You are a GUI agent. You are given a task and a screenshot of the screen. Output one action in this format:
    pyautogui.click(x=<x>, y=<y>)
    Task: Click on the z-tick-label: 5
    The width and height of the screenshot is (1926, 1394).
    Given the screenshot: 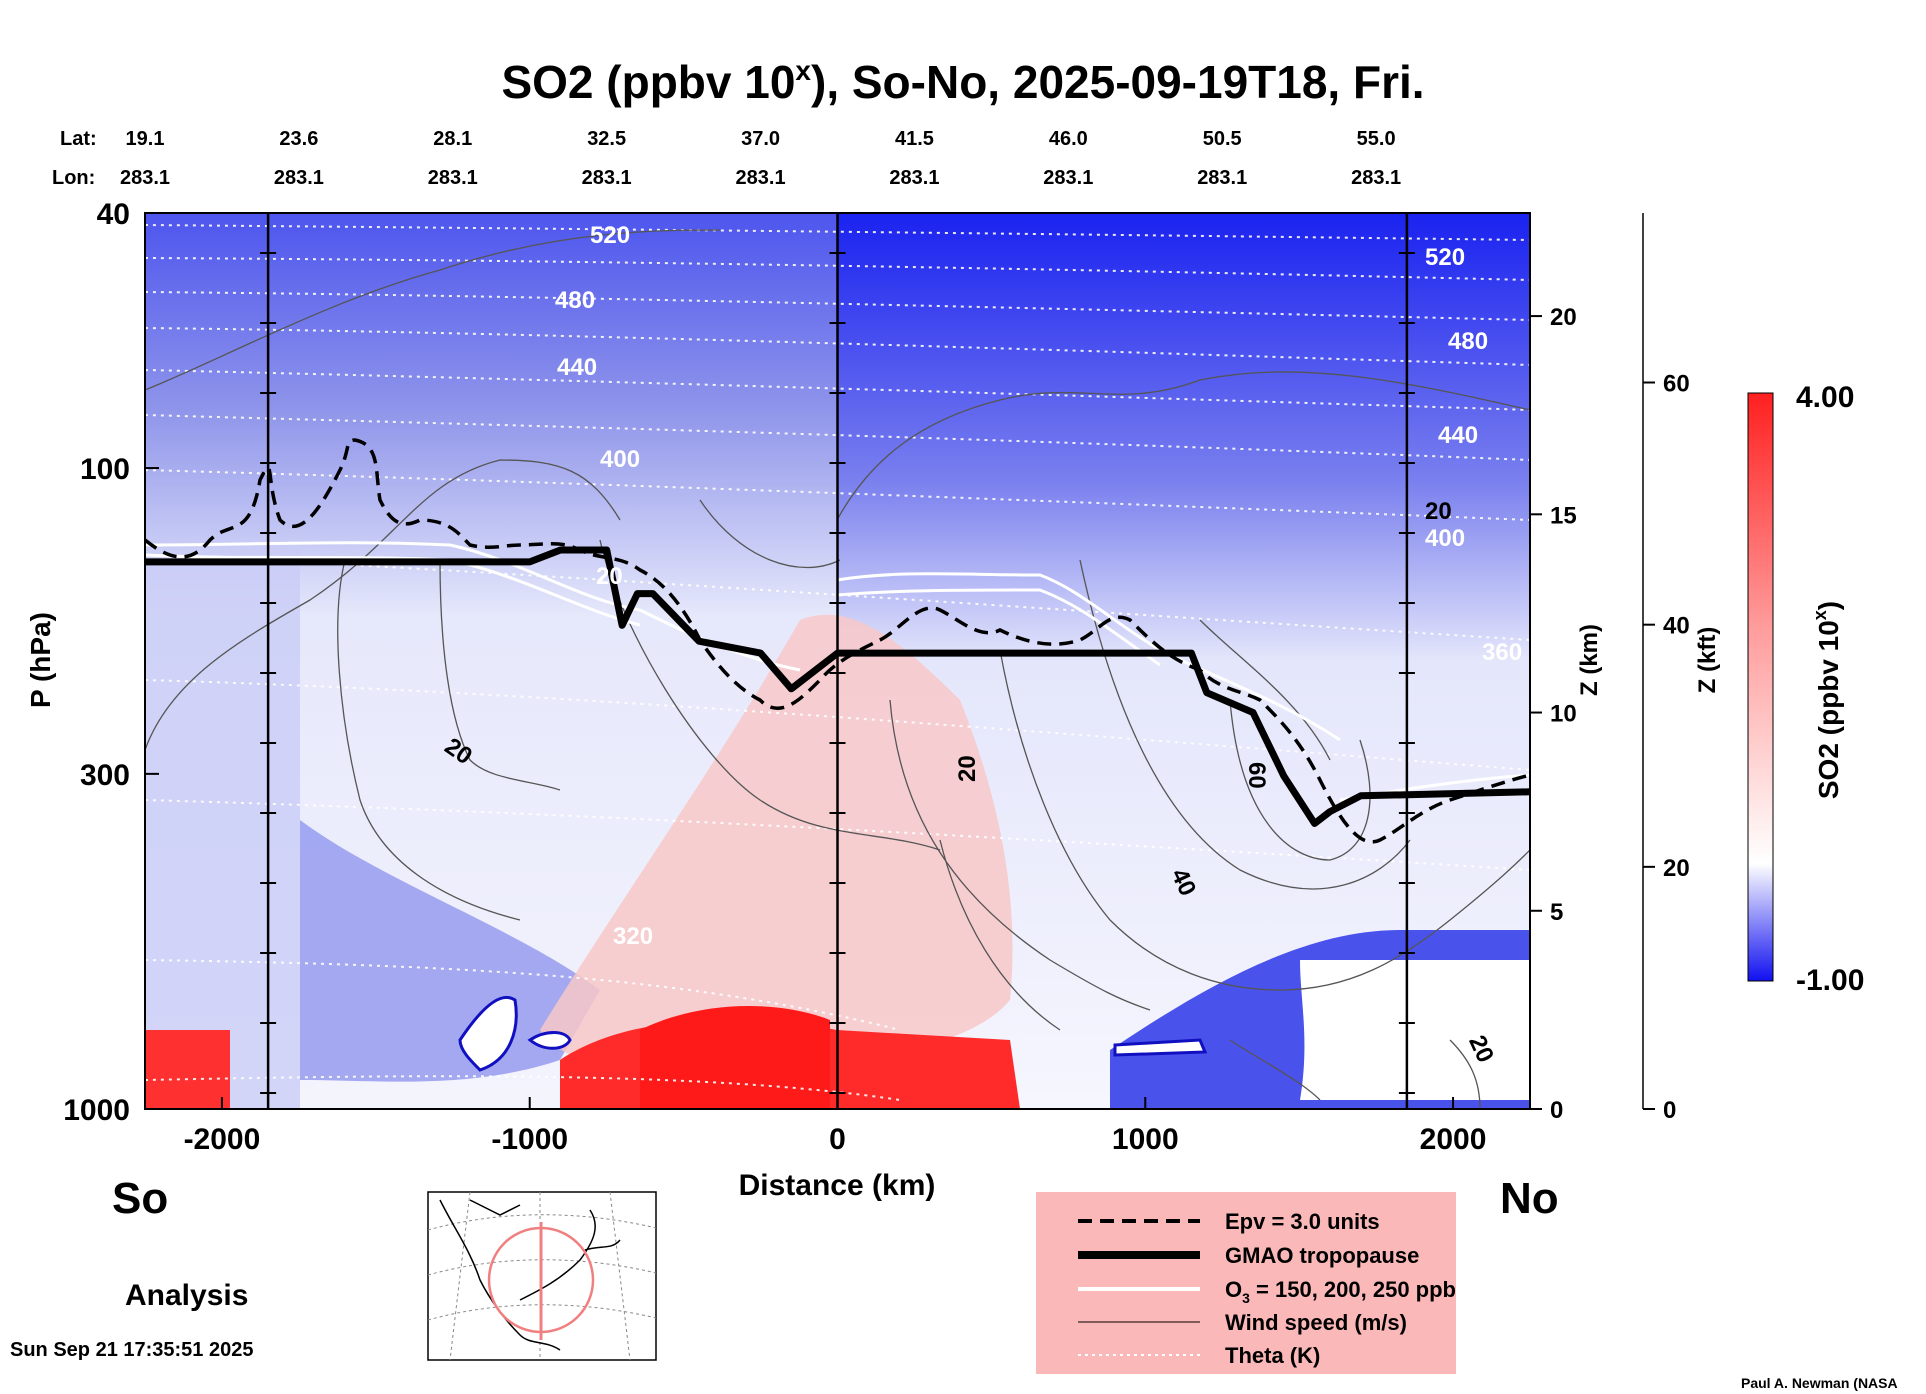 What is the action you would take?
    pyautogui.click(x=1556, y=912)
    